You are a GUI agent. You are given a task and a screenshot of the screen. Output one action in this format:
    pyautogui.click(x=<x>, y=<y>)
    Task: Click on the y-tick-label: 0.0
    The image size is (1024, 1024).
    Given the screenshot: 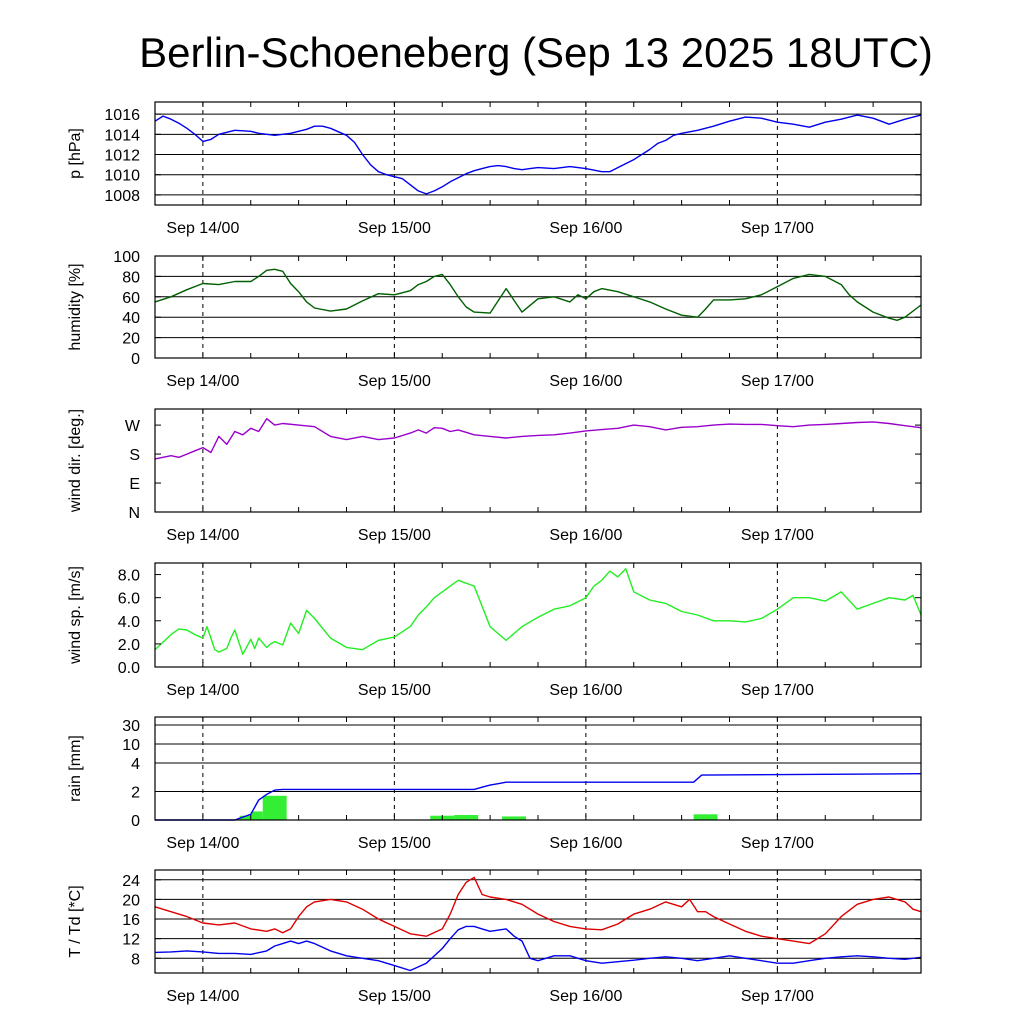 What is the action you would take?
    pyautogui.click(x=129, y=668)
    